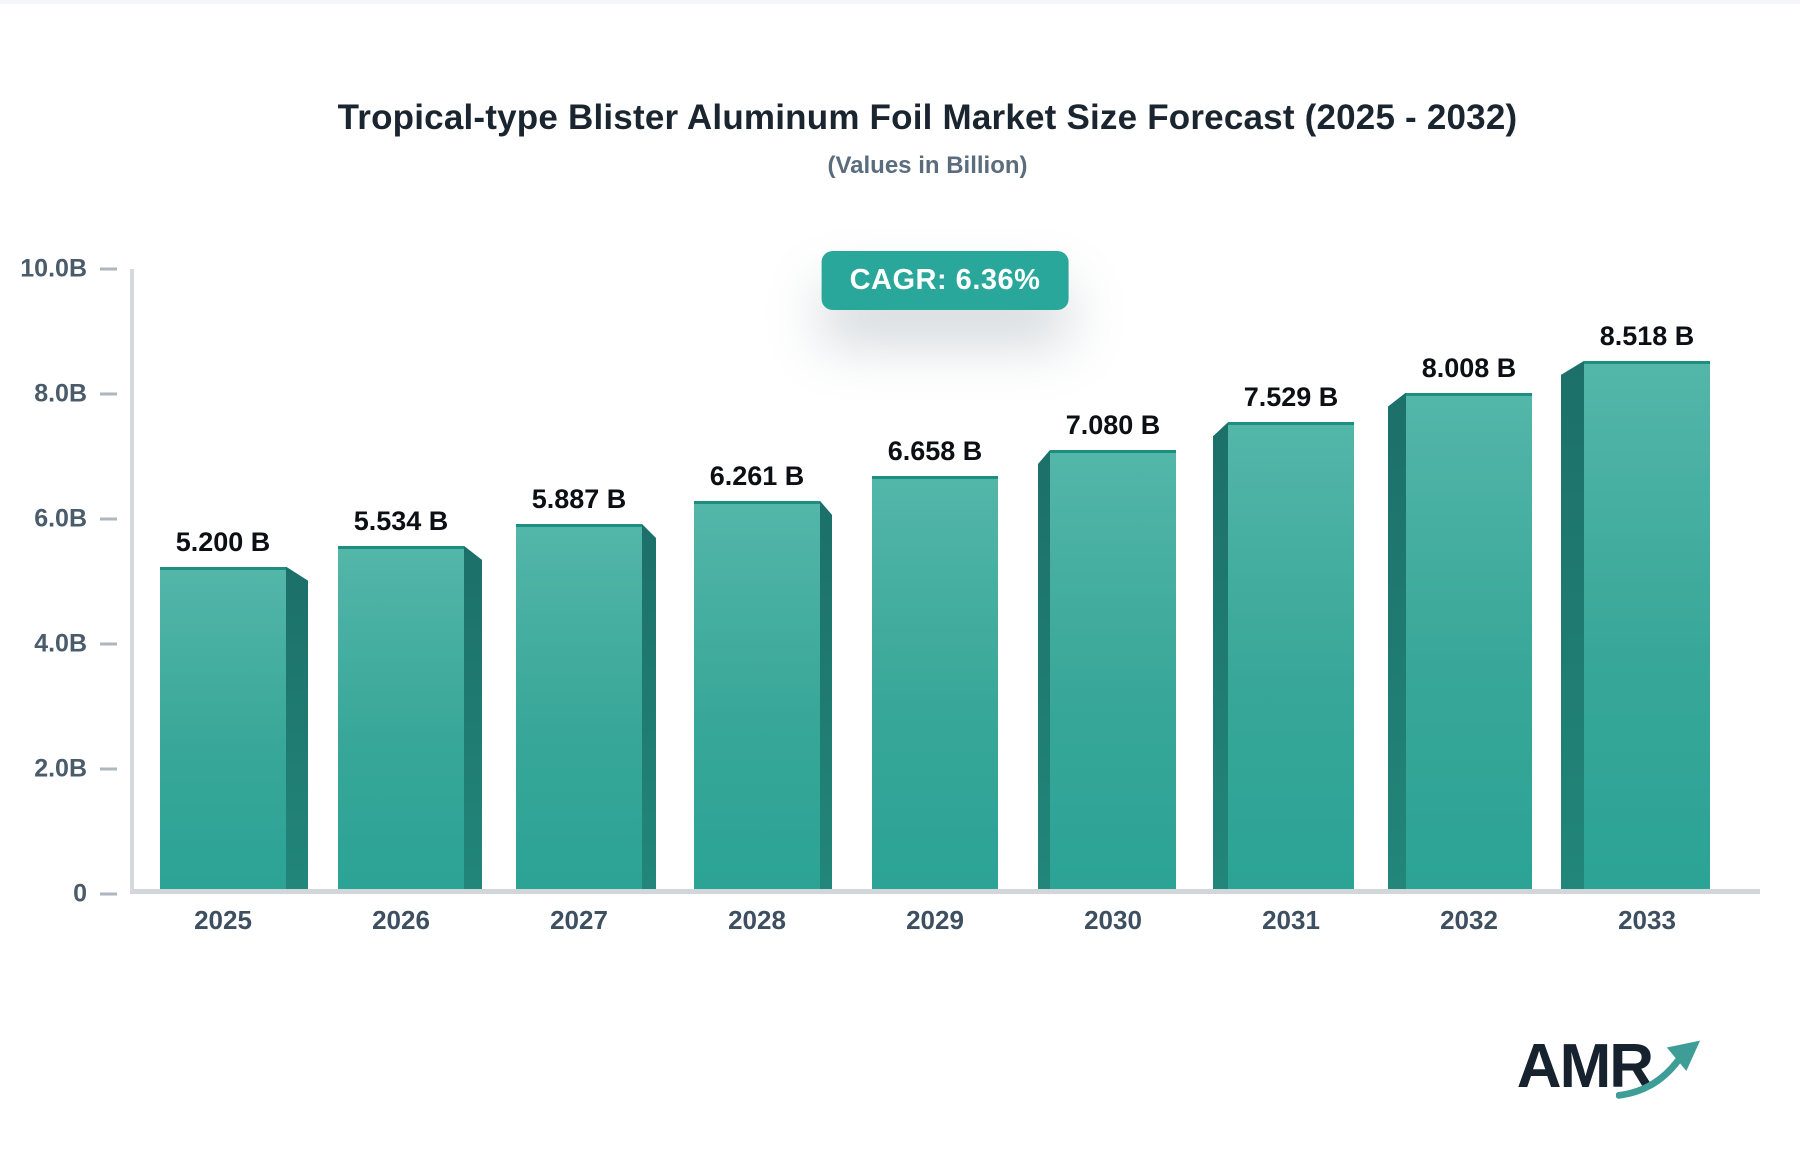 The image size is (1800, 1156). I want to click on bar-column-2025: 5.200 B 2025, so click(223, 602).